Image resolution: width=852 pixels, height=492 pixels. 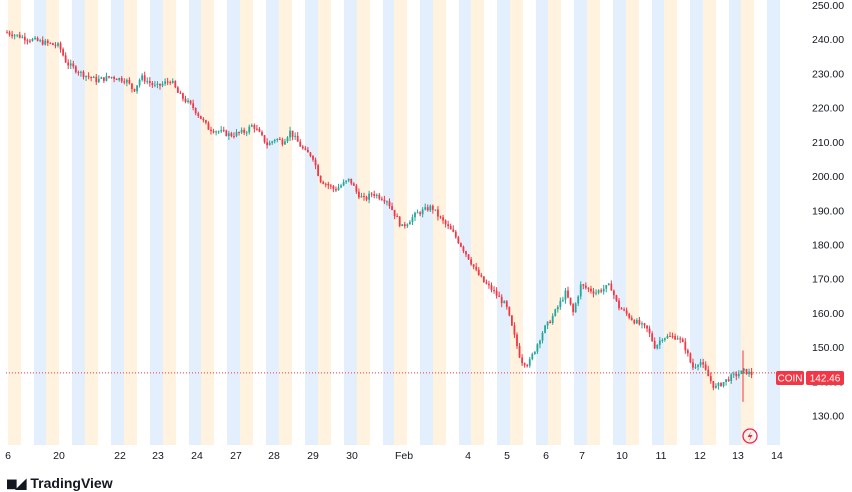 What do you see at coordinates (828, 314) in the screenshot?
I see `price-tick-label: 160.00` at bounding box center [828, 314].